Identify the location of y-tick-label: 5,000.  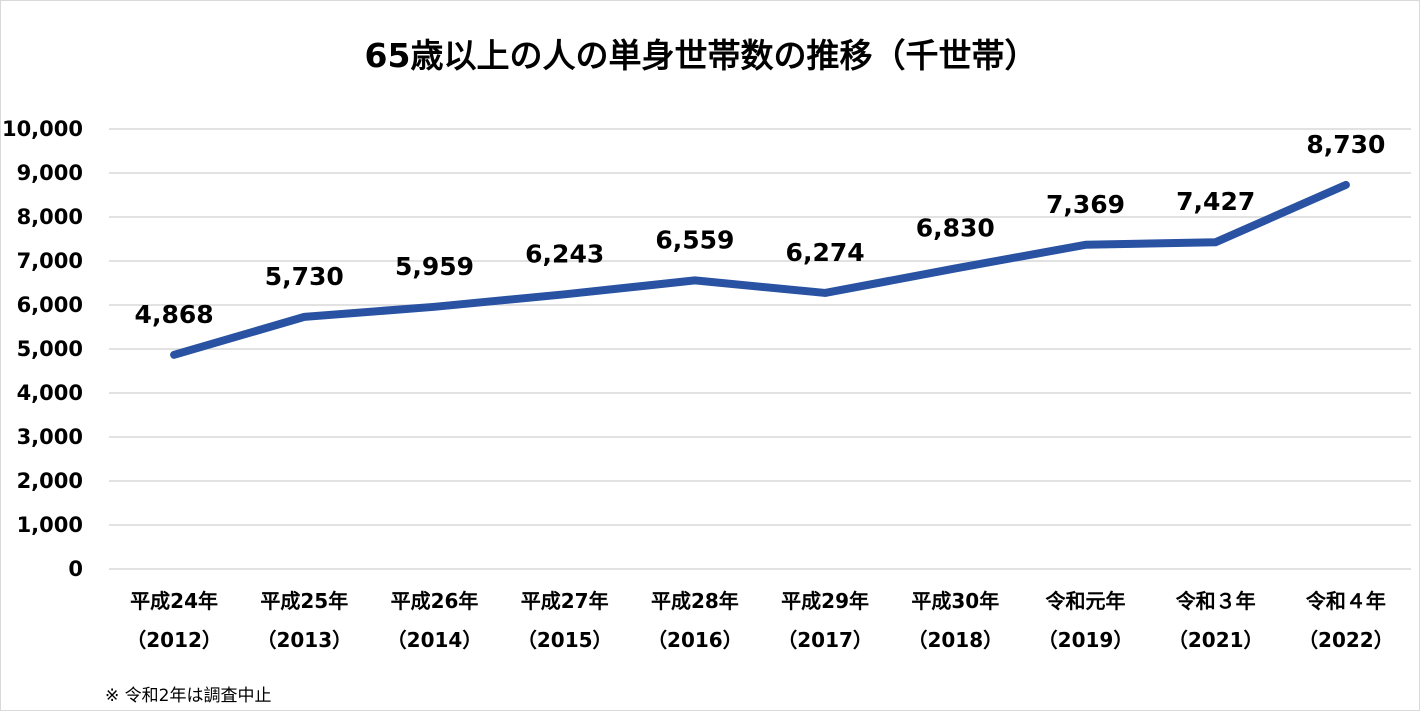
(50, 349).